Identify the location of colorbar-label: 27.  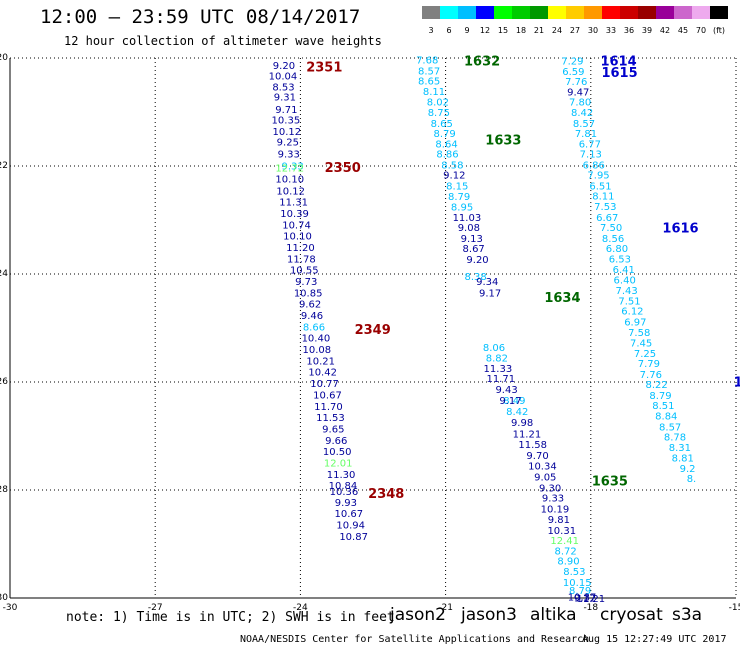
(575, 30).